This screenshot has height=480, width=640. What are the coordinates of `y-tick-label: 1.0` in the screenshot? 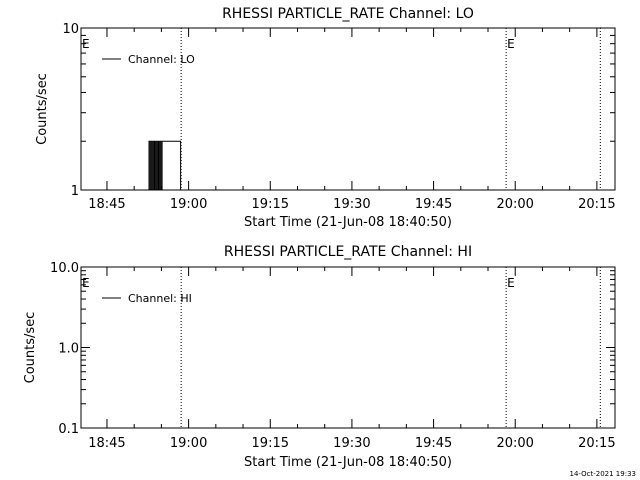 It's located at (68, 349).